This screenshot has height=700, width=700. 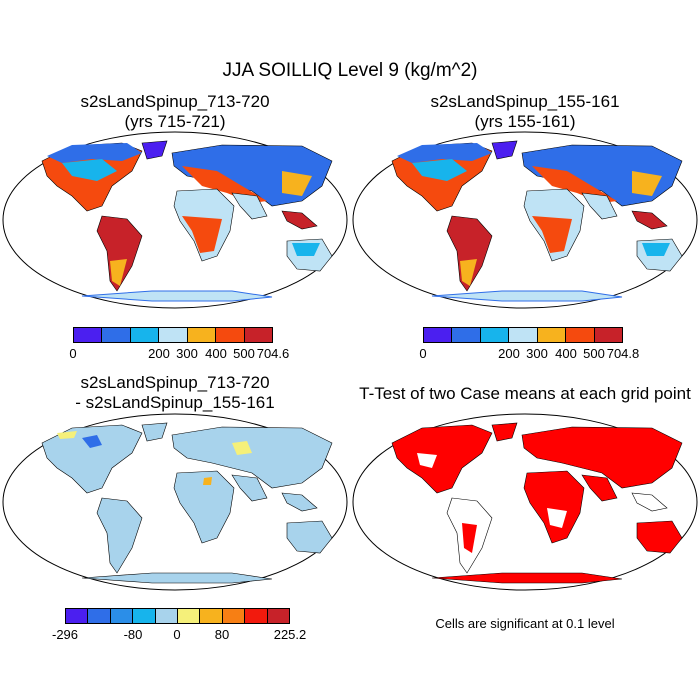 I want to click on panel-title-line2: (yrs 155-161), so click(x=525, y=121).